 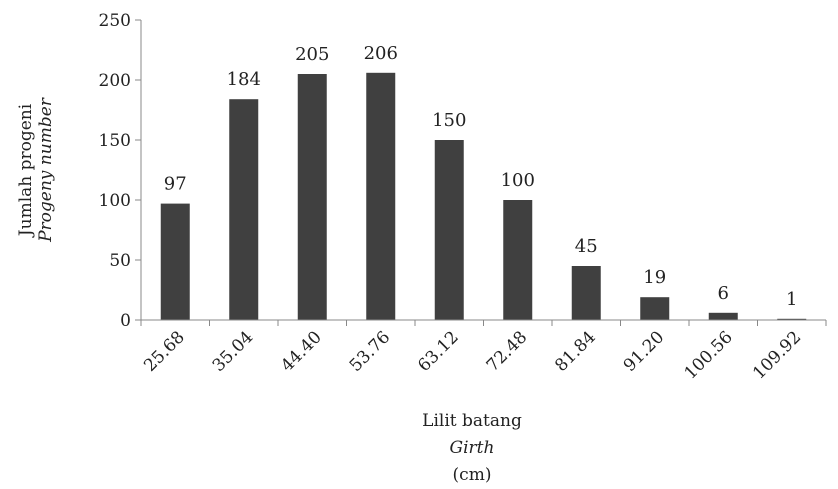 I want to click on data-label: 150, so click(x=449, y=120).